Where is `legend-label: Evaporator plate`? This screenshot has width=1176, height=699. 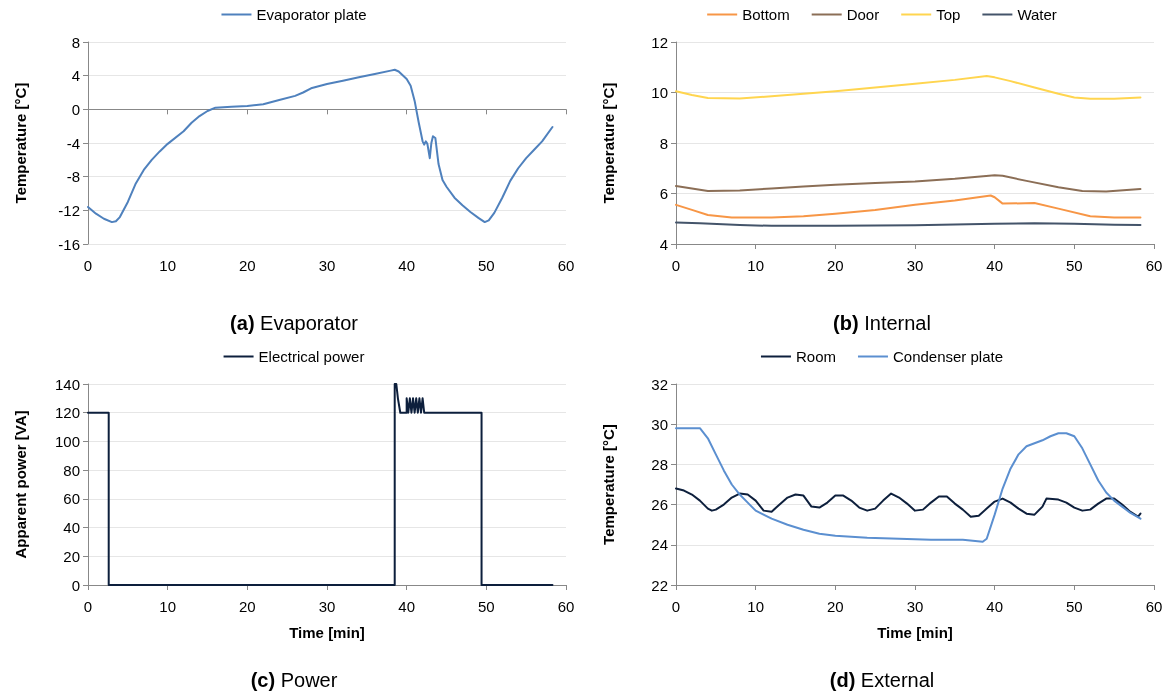
legend-label: Evaporator plate is located at coordinates (311, 14).